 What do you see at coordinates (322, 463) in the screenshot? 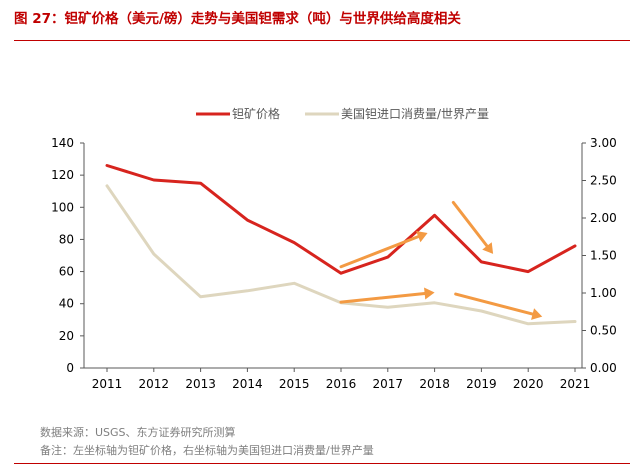
I see `footer-divider` at bounding box center [322, 463].